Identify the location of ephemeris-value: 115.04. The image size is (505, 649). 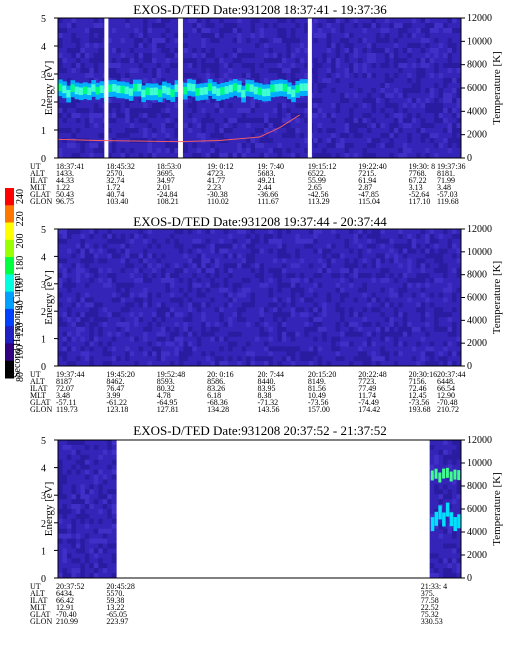
(369, 201).